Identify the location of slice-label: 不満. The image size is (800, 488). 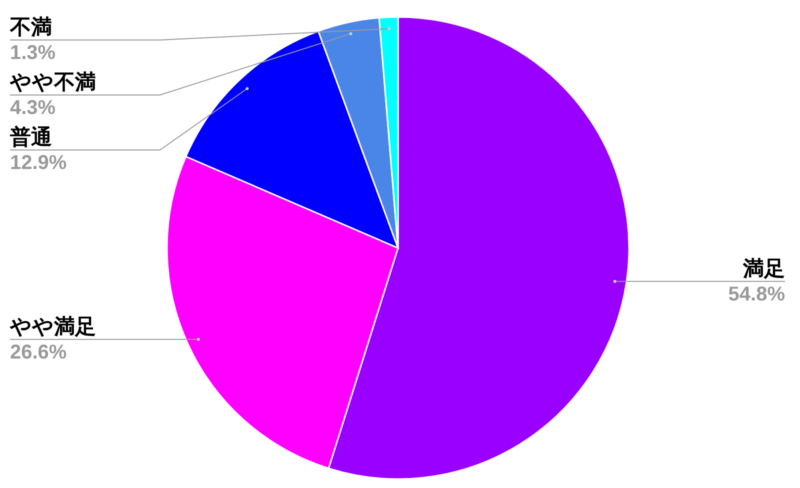
(30, 27).